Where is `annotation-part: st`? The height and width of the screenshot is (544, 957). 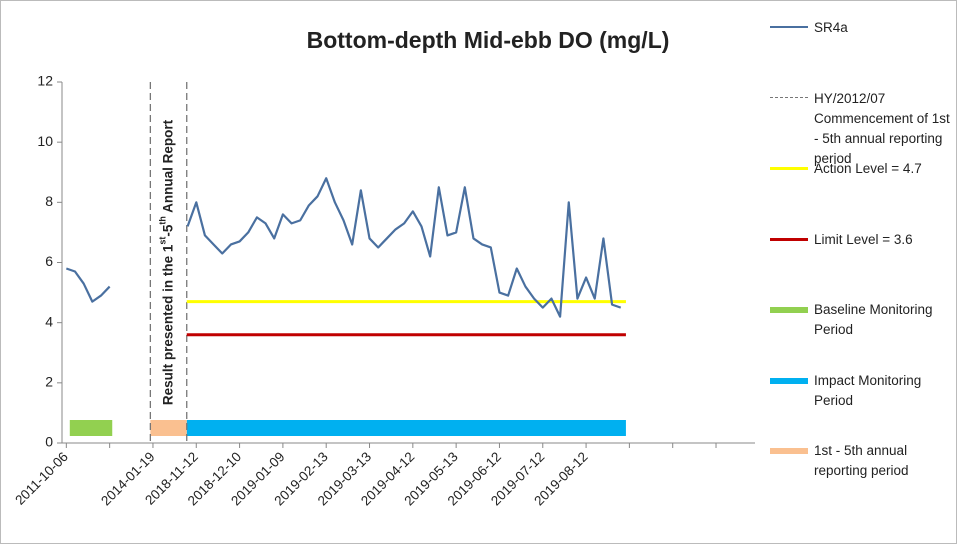
annotation-part: st is located at coordinates (163, 241).